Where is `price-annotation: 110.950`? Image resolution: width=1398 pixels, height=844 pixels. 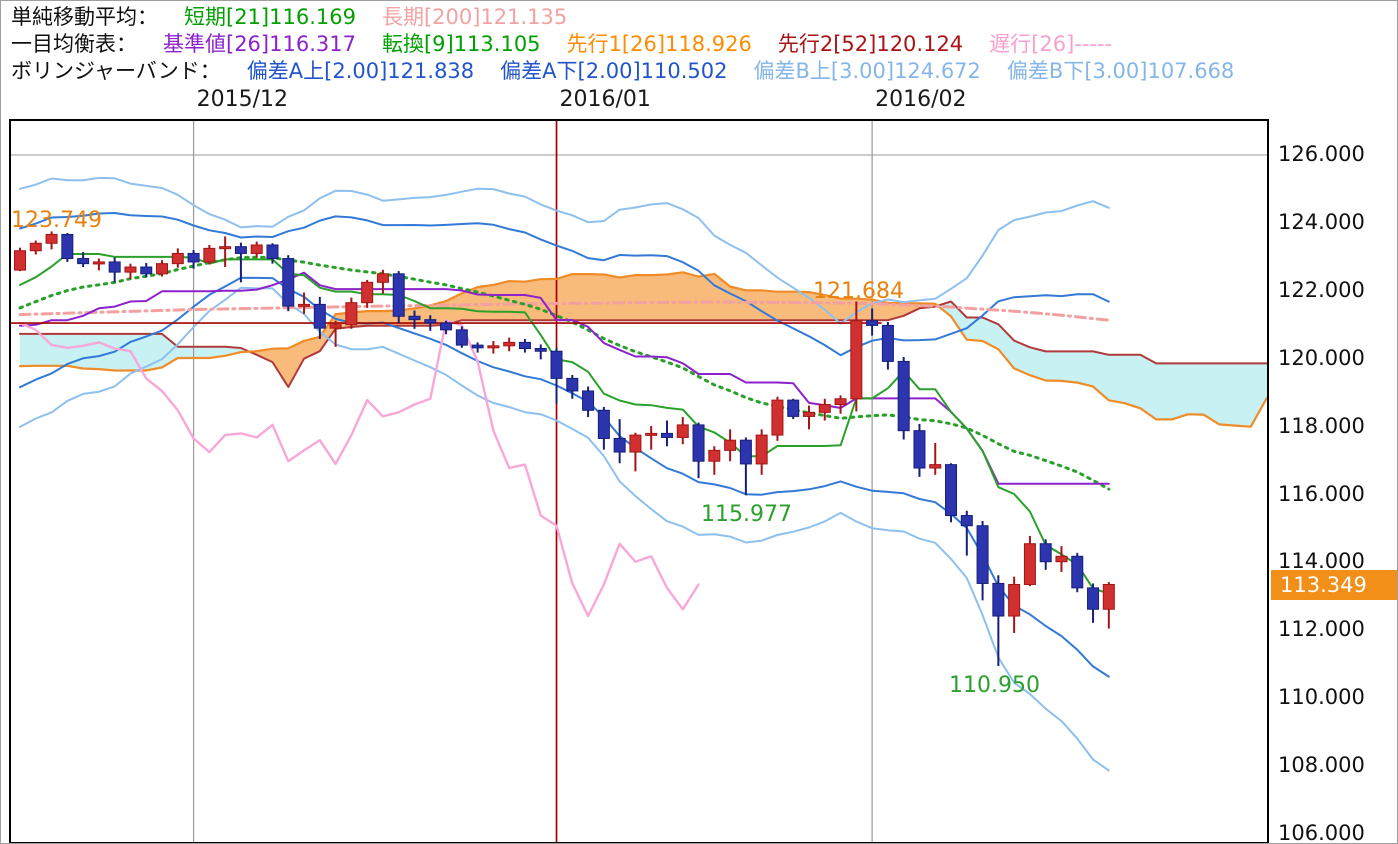
price-annotation: 110.950 is located at coordinates (994, 685).